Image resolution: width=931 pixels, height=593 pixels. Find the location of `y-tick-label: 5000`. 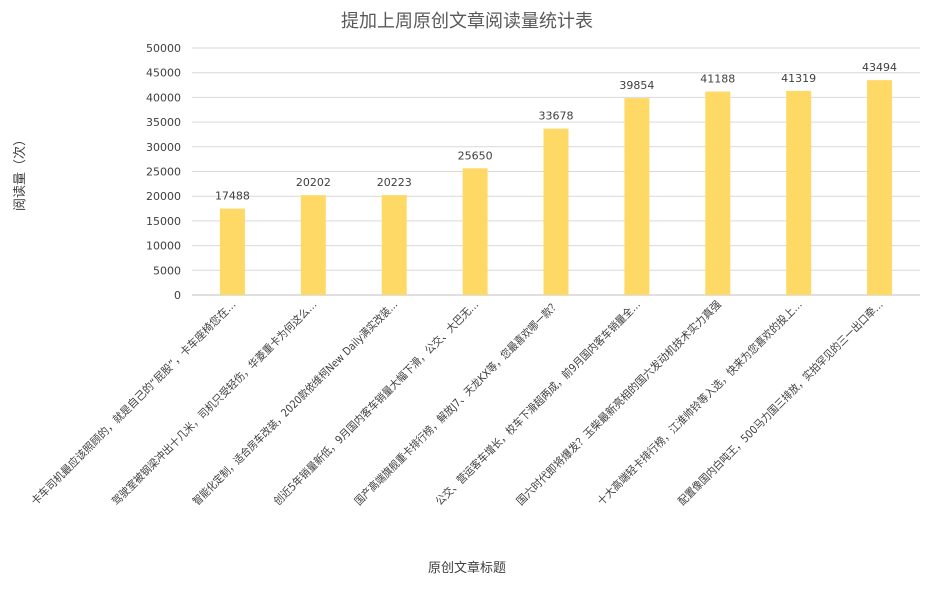

y-tick-label: 5000 is located at coordinates (167, 270).